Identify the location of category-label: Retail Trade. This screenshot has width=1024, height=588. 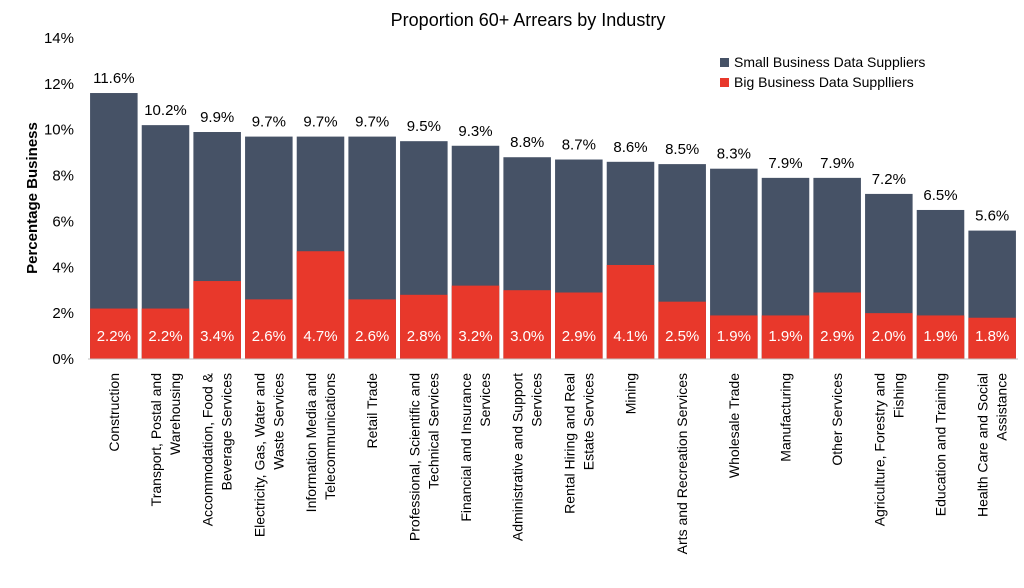
(372, 411).